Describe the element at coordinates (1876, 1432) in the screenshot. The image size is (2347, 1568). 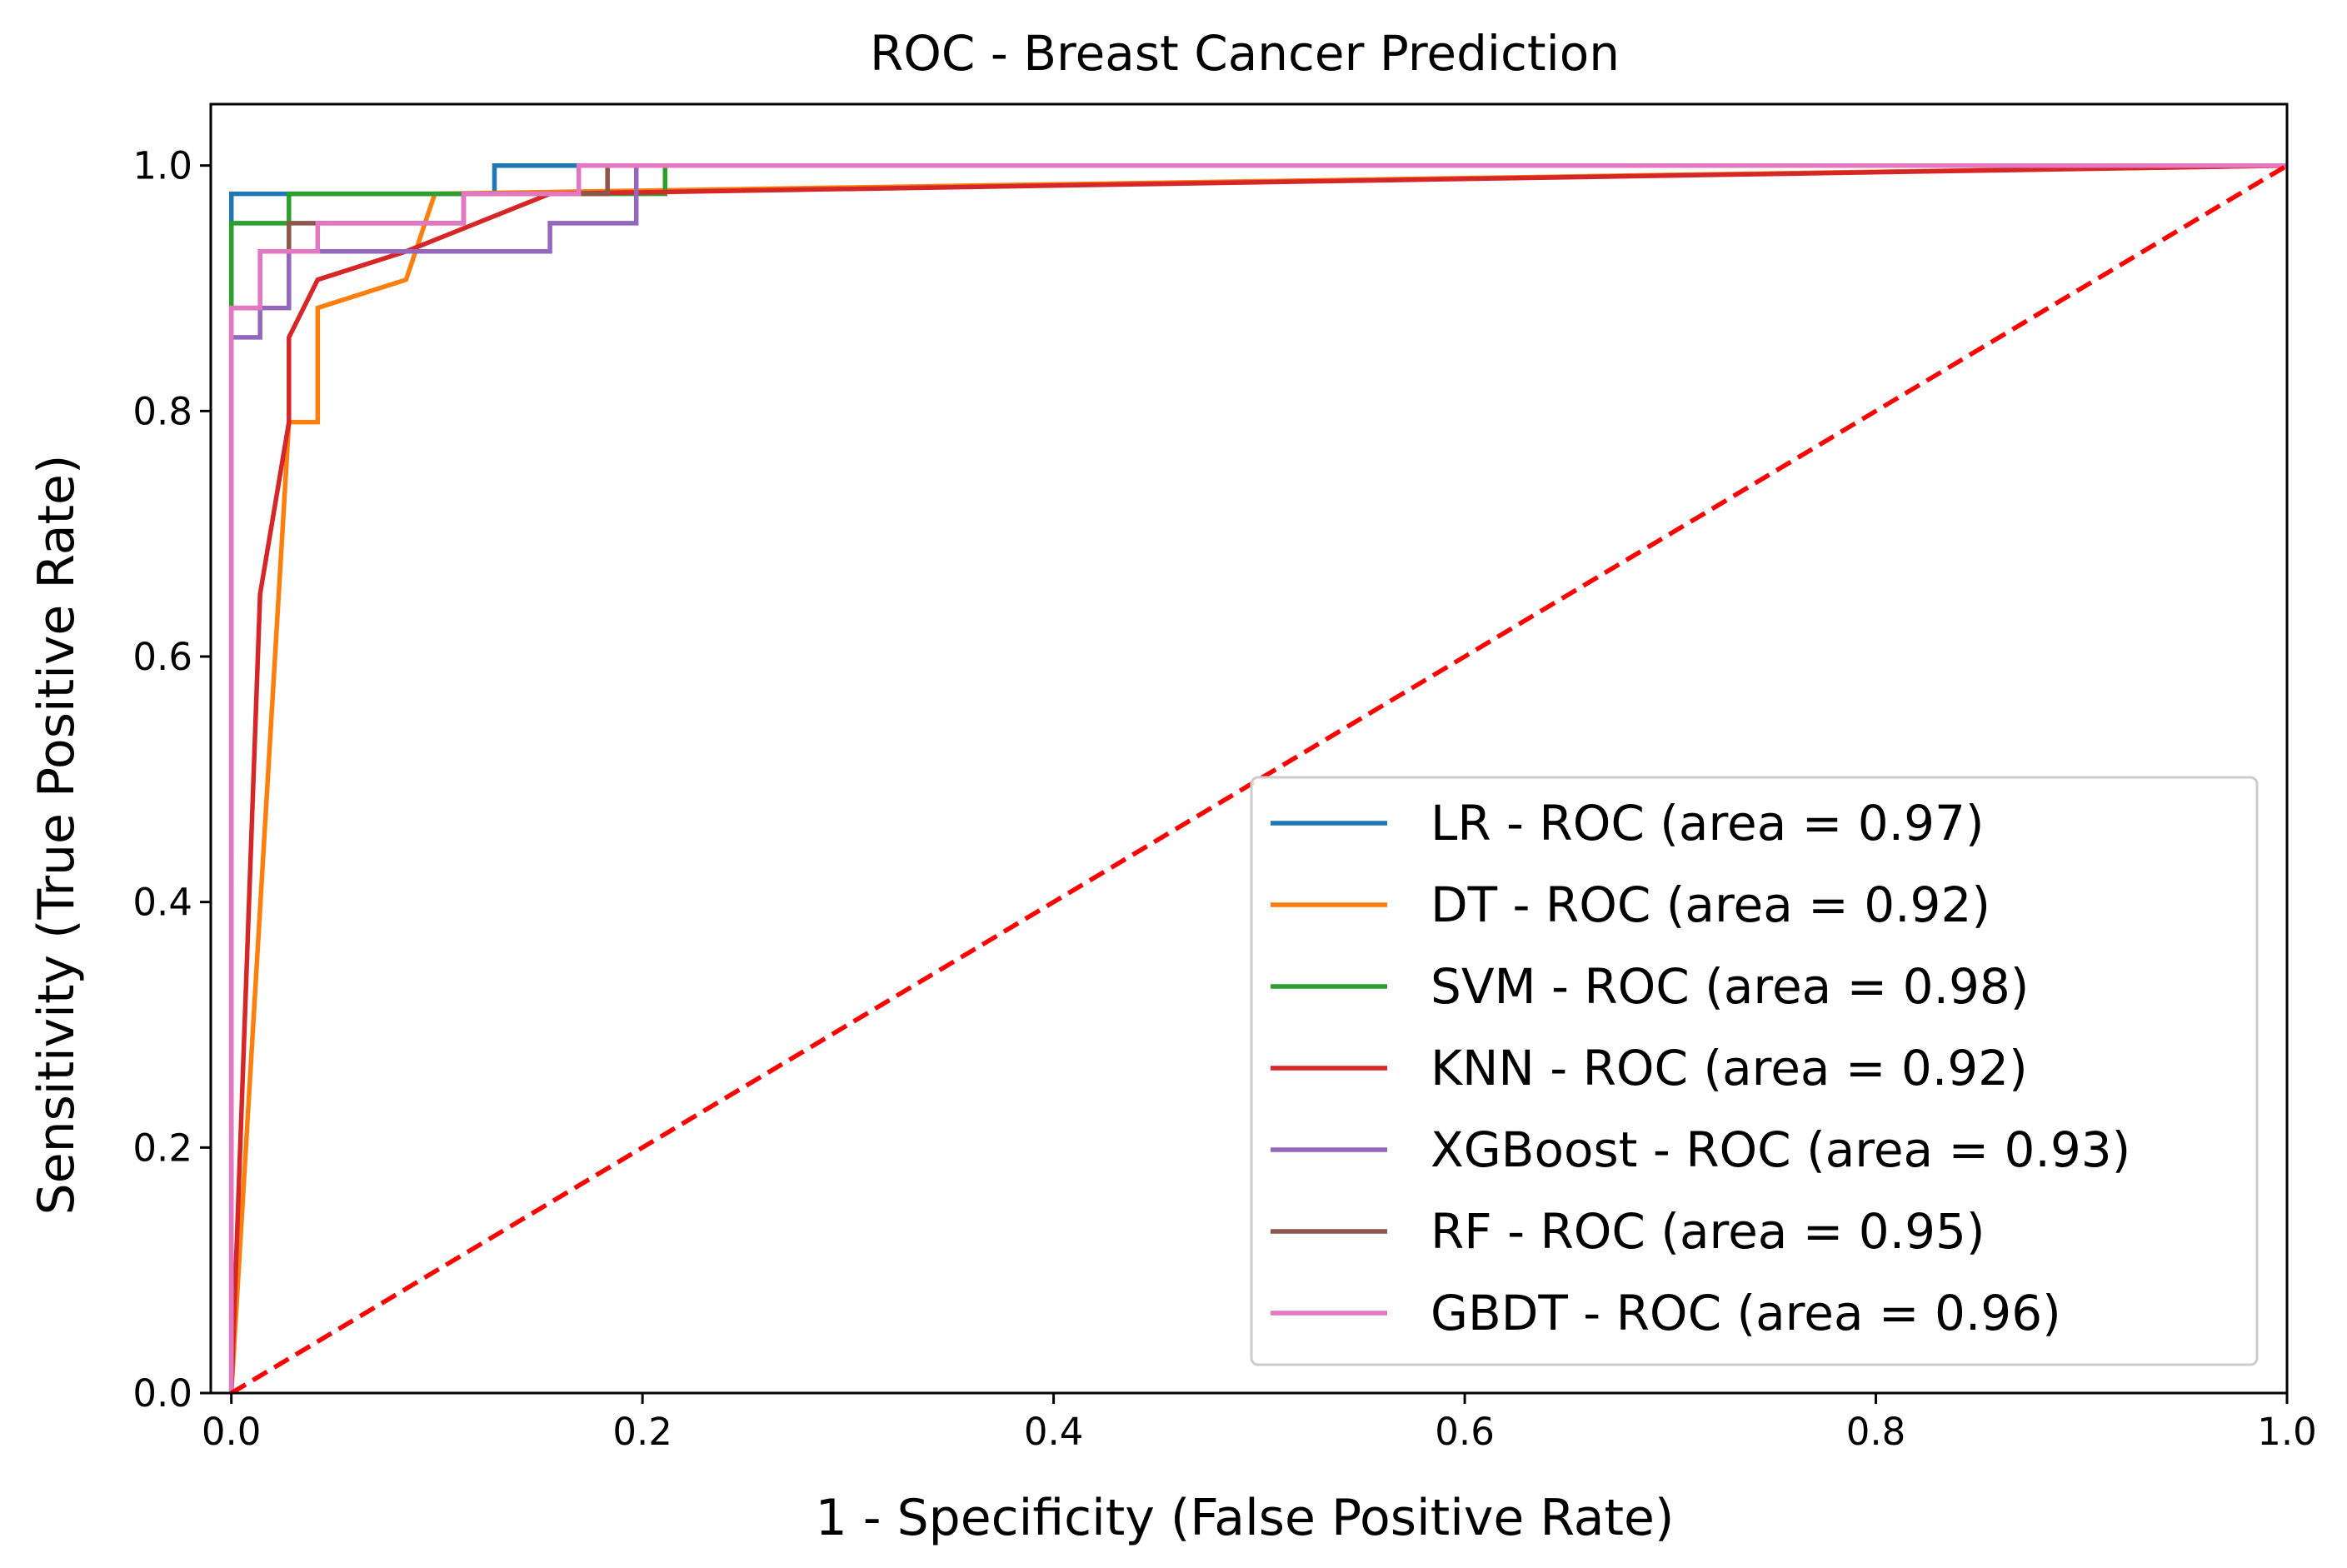
I see `x-tick-label: 0.8` at that location.